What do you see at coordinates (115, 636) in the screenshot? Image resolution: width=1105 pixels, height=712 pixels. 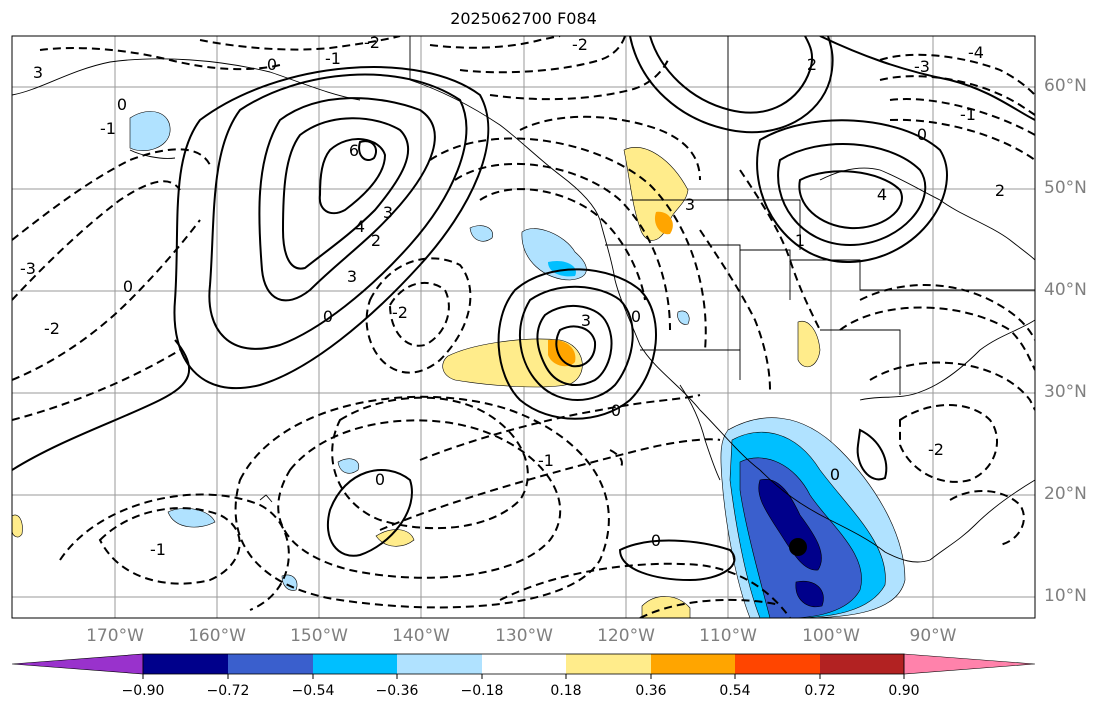 I see `lon-label: 170°W` at bounding box center [115, 636].